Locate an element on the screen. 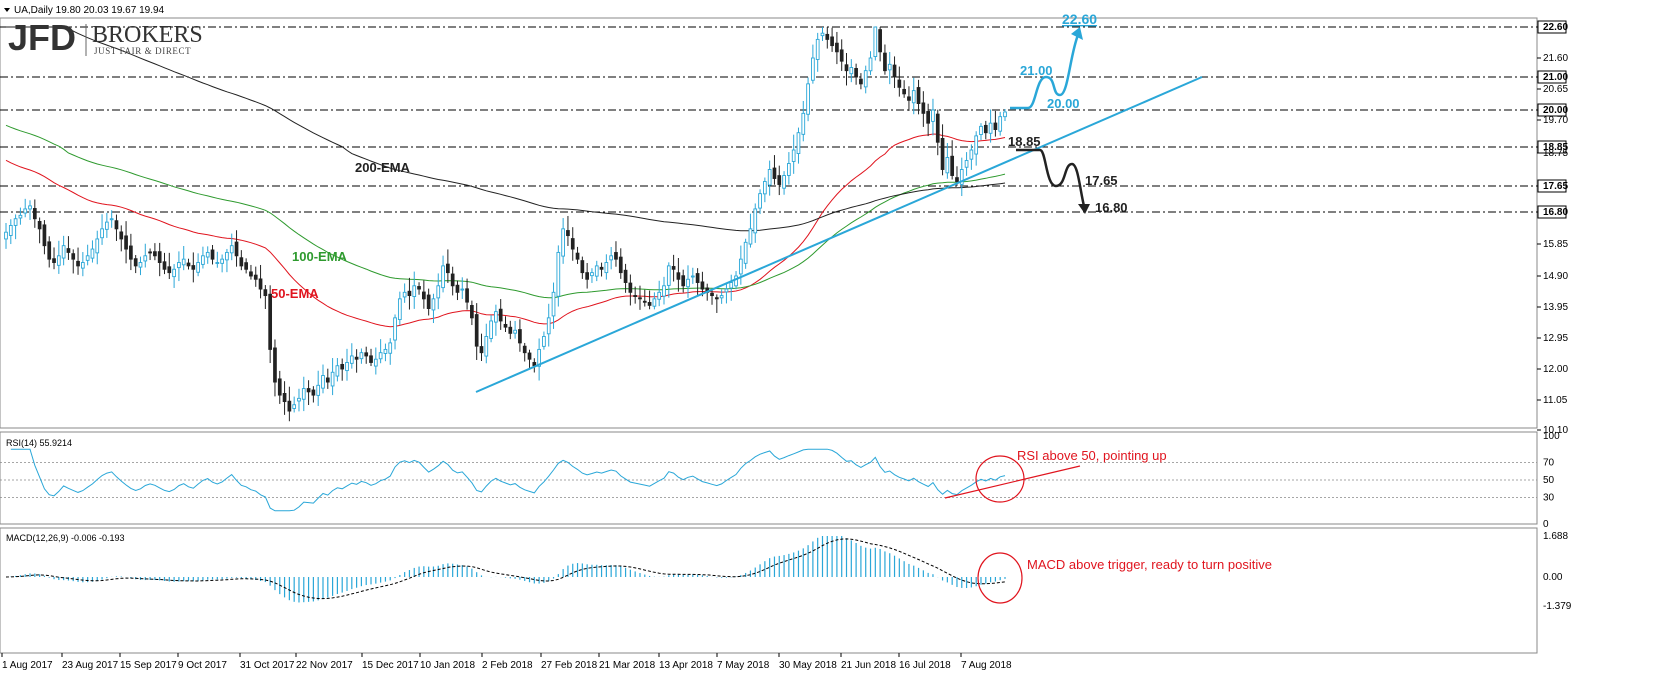 This screenshot has width=1674, height=675. price-level-box is located at coordinates (1552, 186).